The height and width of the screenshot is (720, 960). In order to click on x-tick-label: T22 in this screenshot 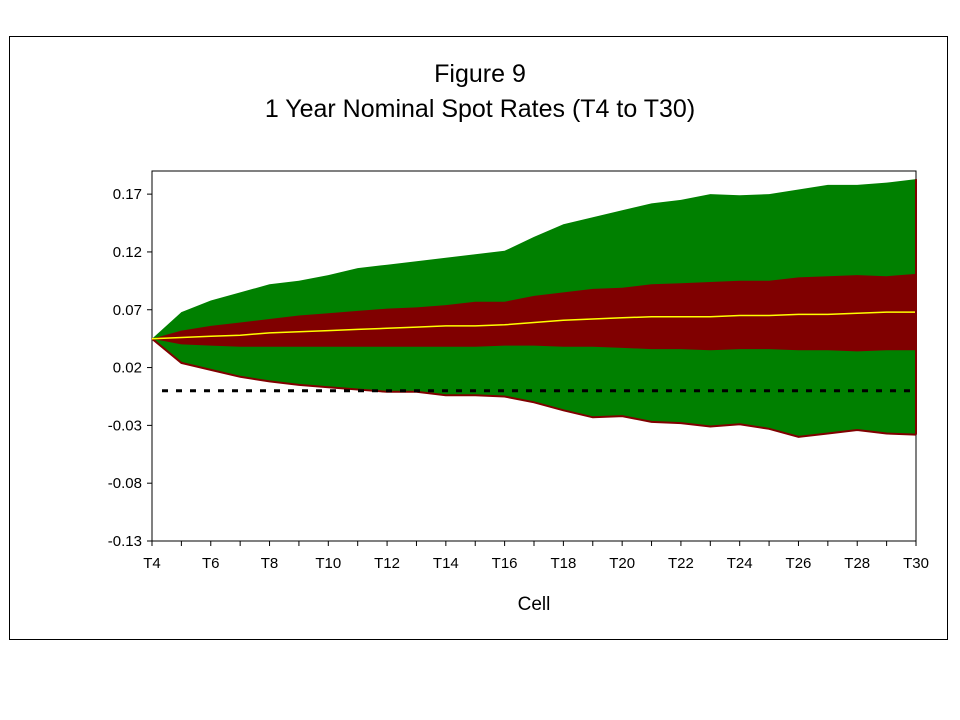, I will do `click(681, 563)`.